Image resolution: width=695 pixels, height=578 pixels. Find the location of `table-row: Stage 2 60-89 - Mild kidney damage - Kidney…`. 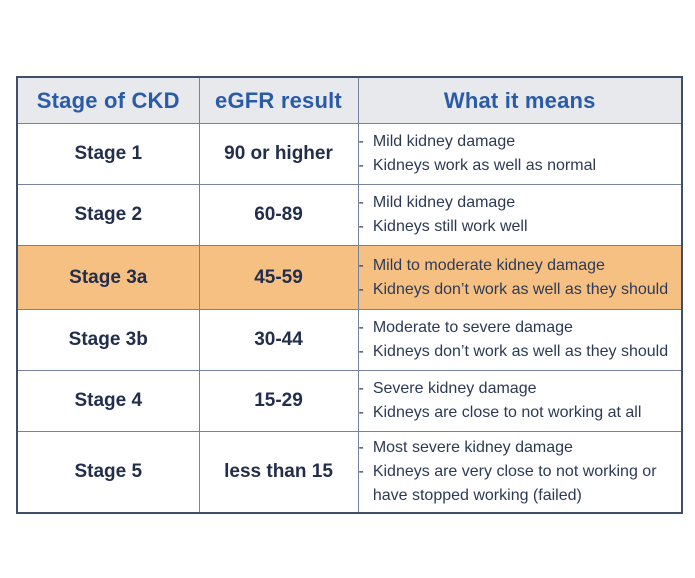

table-row: Stage 2 60-89 - Mild kidney damage - Kidney… is located at coordinates (349, 215).